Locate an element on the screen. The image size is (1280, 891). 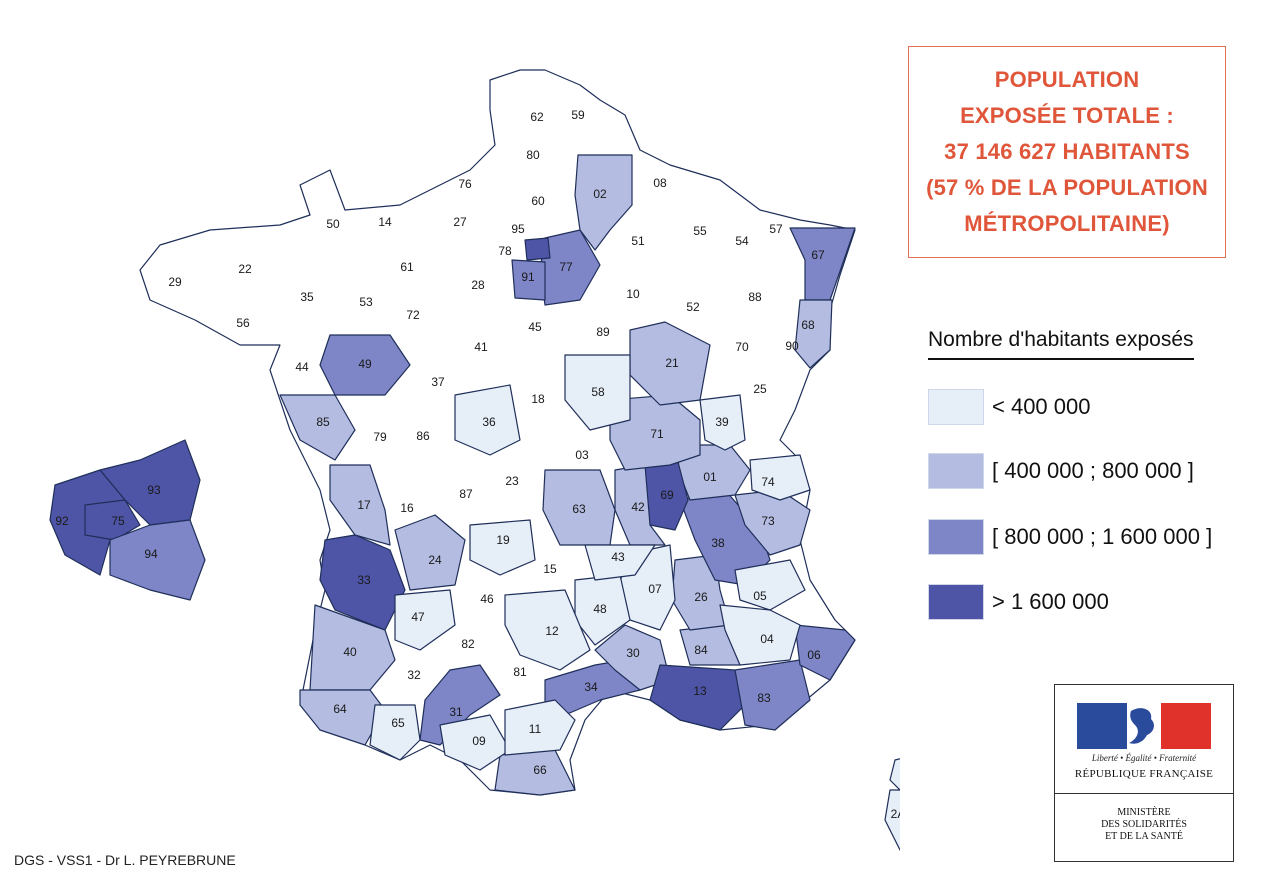
dept-label: 30 is located at coordinates (633, 653).